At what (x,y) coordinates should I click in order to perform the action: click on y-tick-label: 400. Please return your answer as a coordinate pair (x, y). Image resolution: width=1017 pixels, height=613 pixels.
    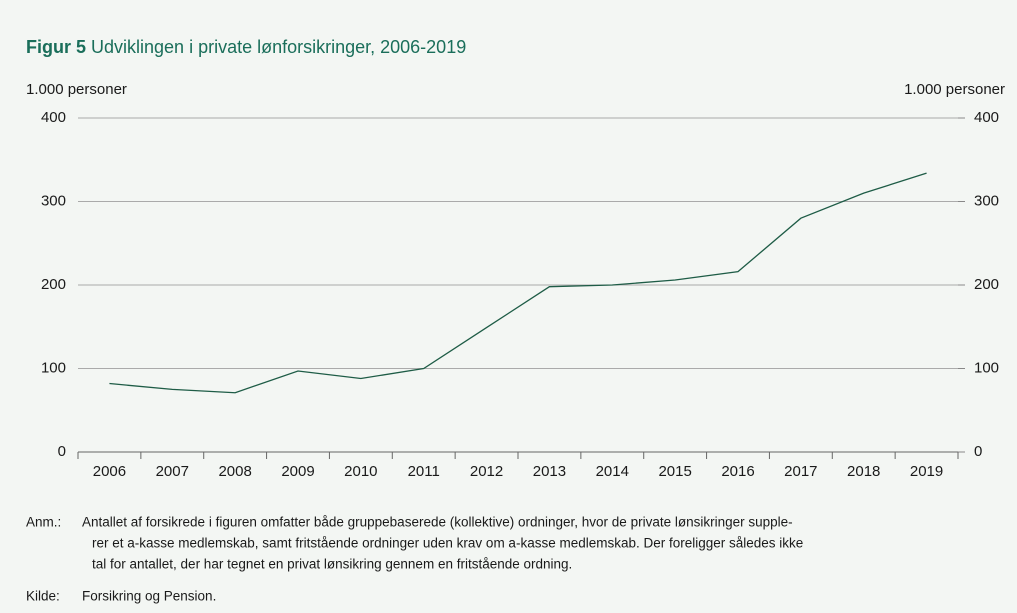
    Looking at the image, I should click on (53, 117).